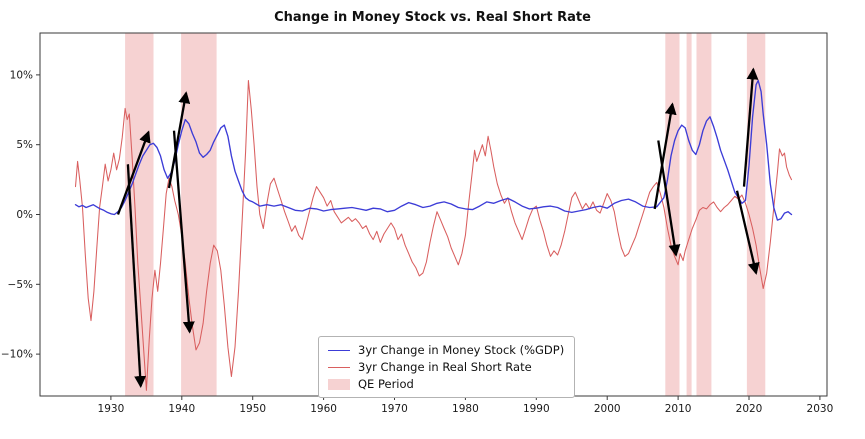 The height and width of the screenshot is (439, 865). Describe the element at coordinates (394, 409) in the screenshot. I see `svg-text: 1970` at that location.